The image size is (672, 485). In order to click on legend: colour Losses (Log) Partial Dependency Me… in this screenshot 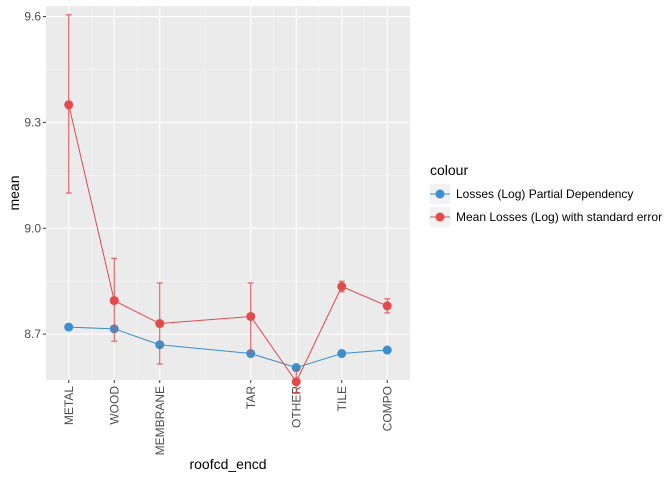, I will do `click(546, 194)`.